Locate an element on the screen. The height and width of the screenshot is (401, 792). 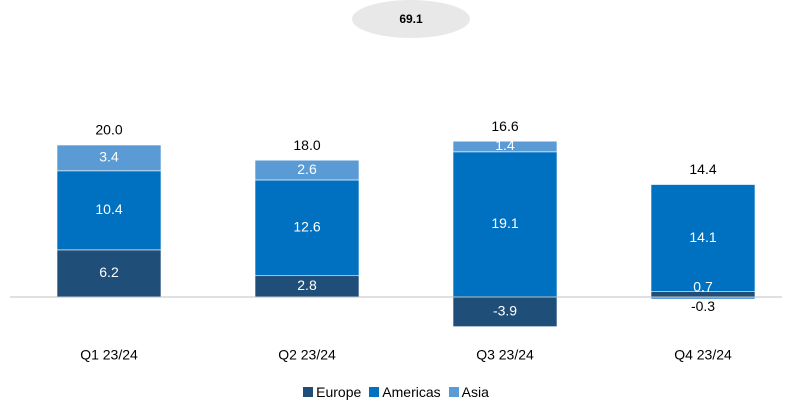
data-label-europe-1: 6.2 is located at coordinates (109, 272).